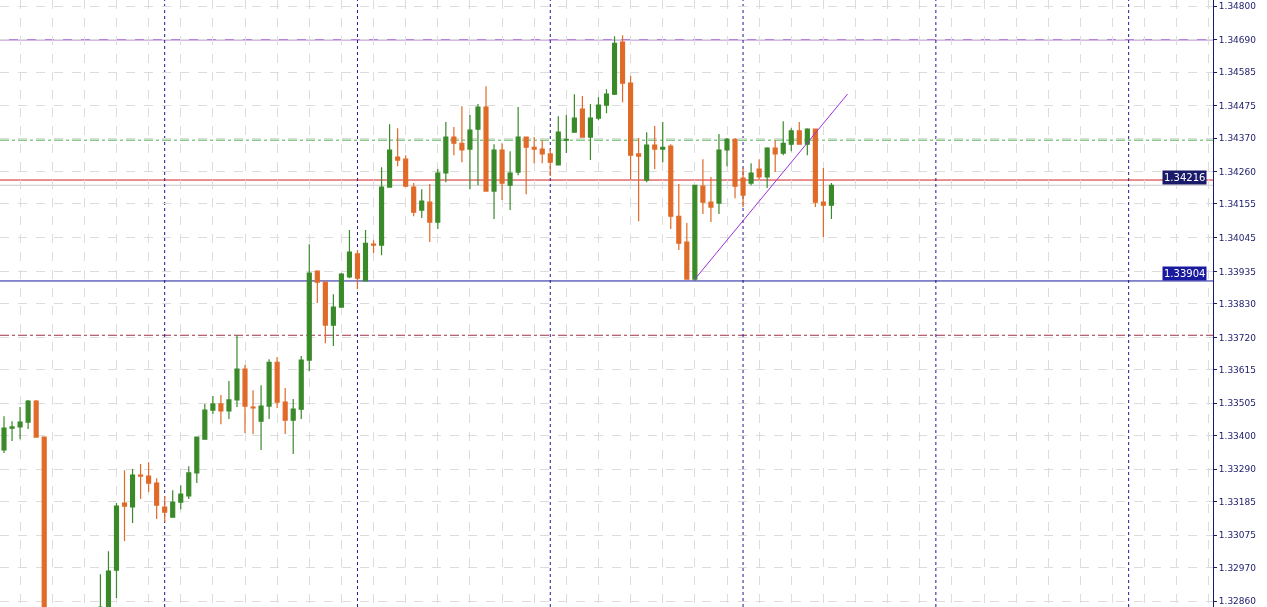 The width and height of the screenshot is (1267, 607). Describe the element at coordinates (1237, 204) in the screenshot. I see `y-tick-label: 1.34155` at that location.